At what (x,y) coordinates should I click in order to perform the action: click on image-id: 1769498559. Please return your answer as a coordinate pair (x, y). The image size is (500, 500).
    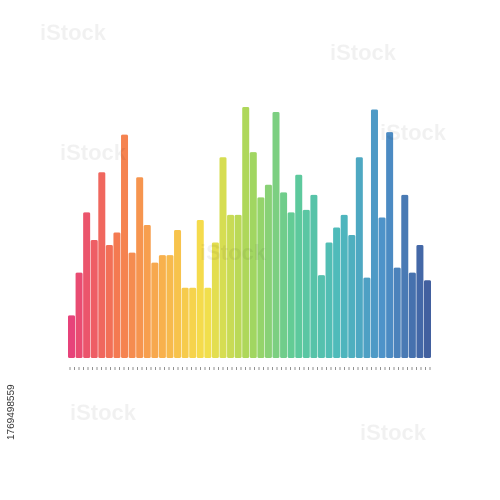
    Looking at the image, I should click on (11, 412).